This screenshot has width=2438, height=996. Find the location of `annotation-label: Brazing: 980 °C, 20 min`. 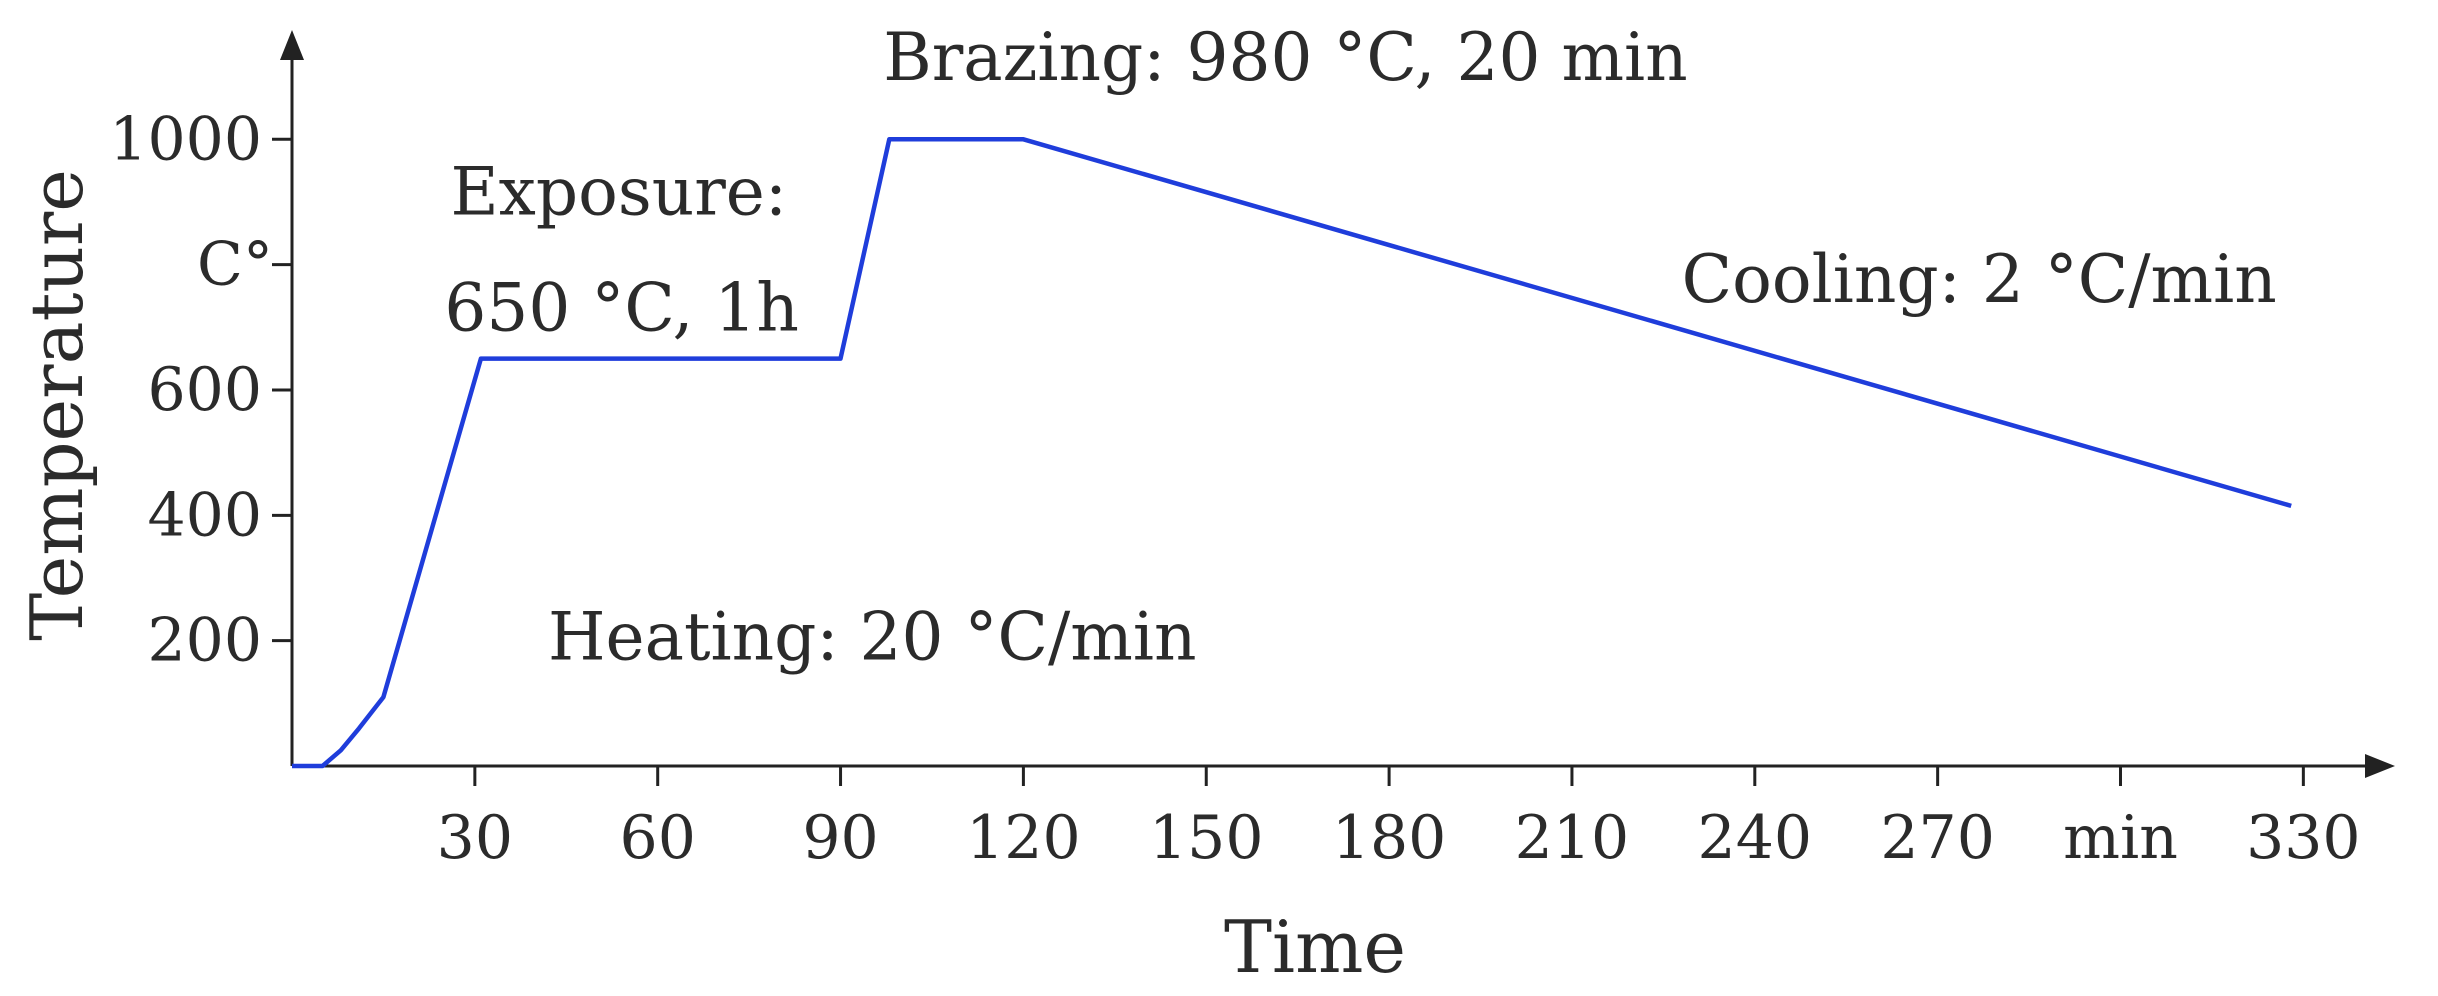

annotation-label: Brazing: 980 °C, 20 min is located at coordinates (1285, 57).